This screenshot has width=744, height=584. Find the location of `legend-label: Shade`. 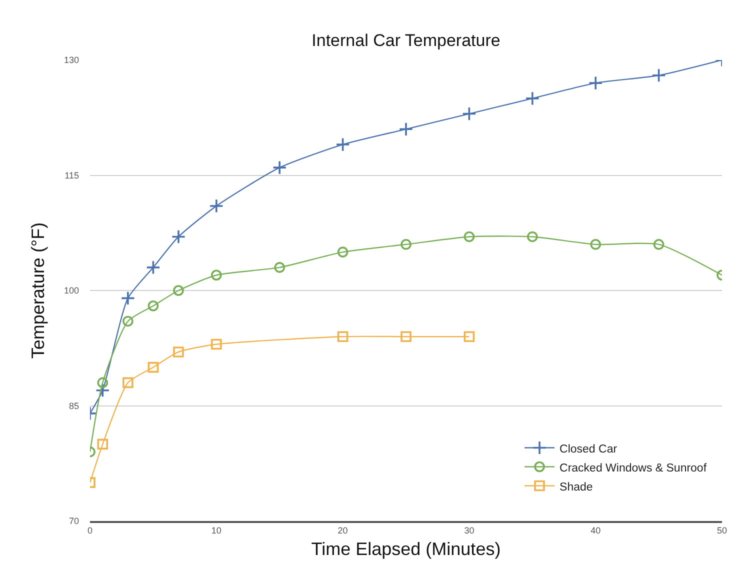

legend-label: Shade is located at coordinates (576, 487).